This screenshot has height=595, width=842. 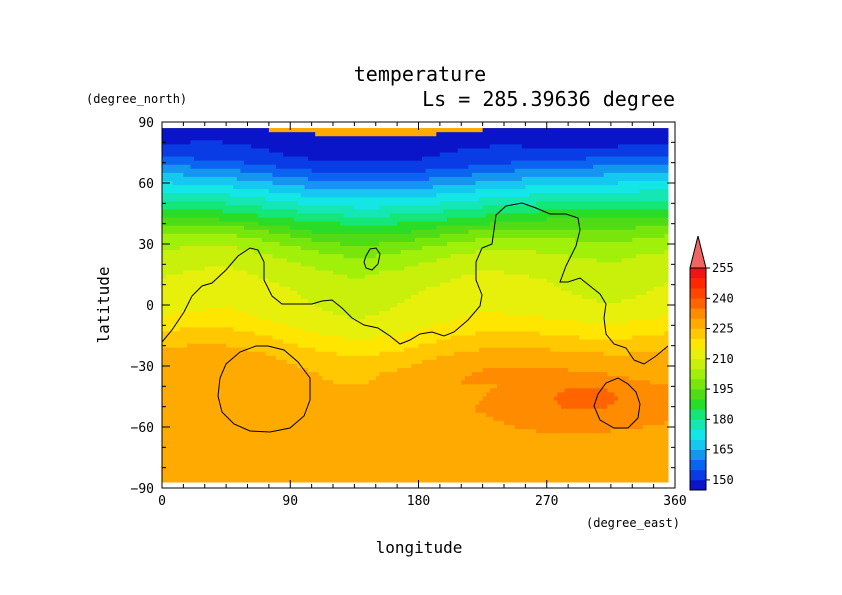 I want to click on y-tick-label: −90, so click(x=142, y=489).